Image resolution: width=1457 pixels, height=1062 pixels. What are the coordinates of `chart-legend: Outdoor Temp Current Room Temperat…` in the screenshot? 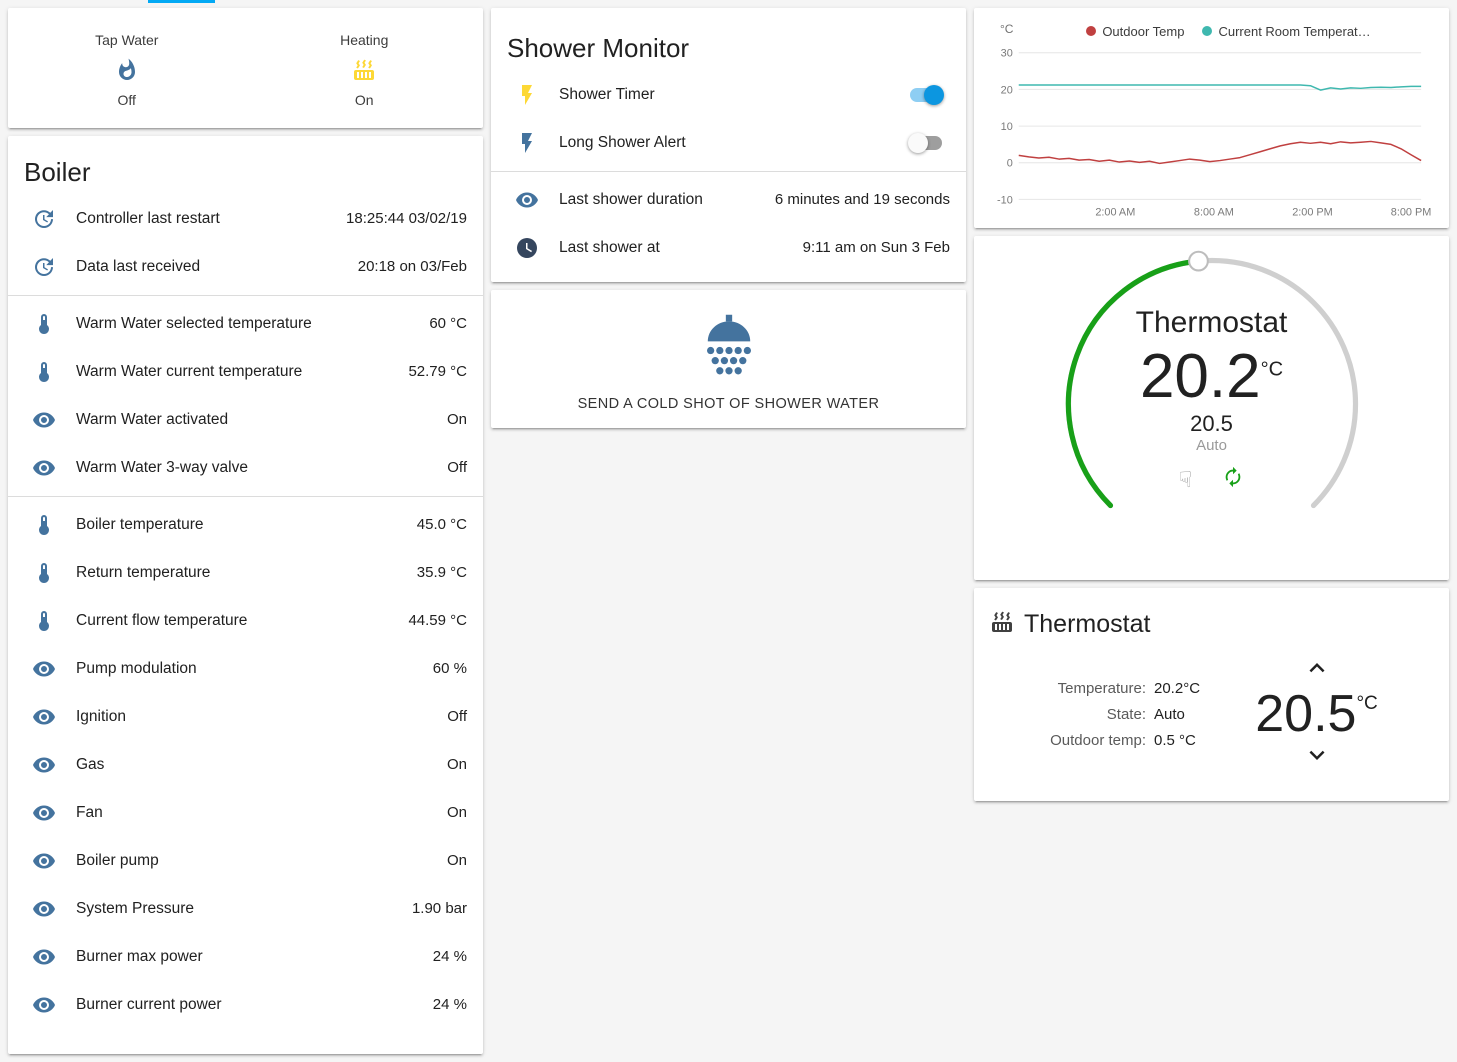 It's located at (1228, 31).